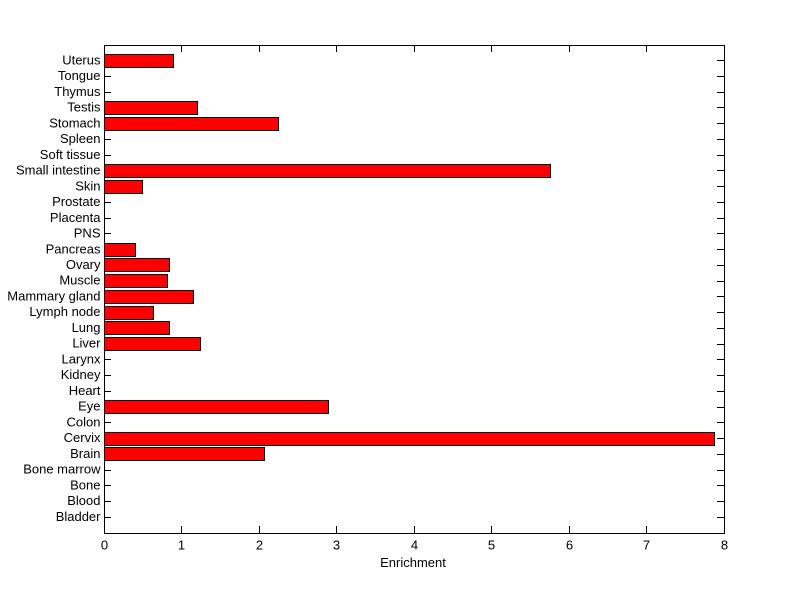 The image size is (800, 599). What do you see at coordinates (58, 170) in the screenshot?
I see `svg-text: Small intestine` at bounding box center [58, 170].